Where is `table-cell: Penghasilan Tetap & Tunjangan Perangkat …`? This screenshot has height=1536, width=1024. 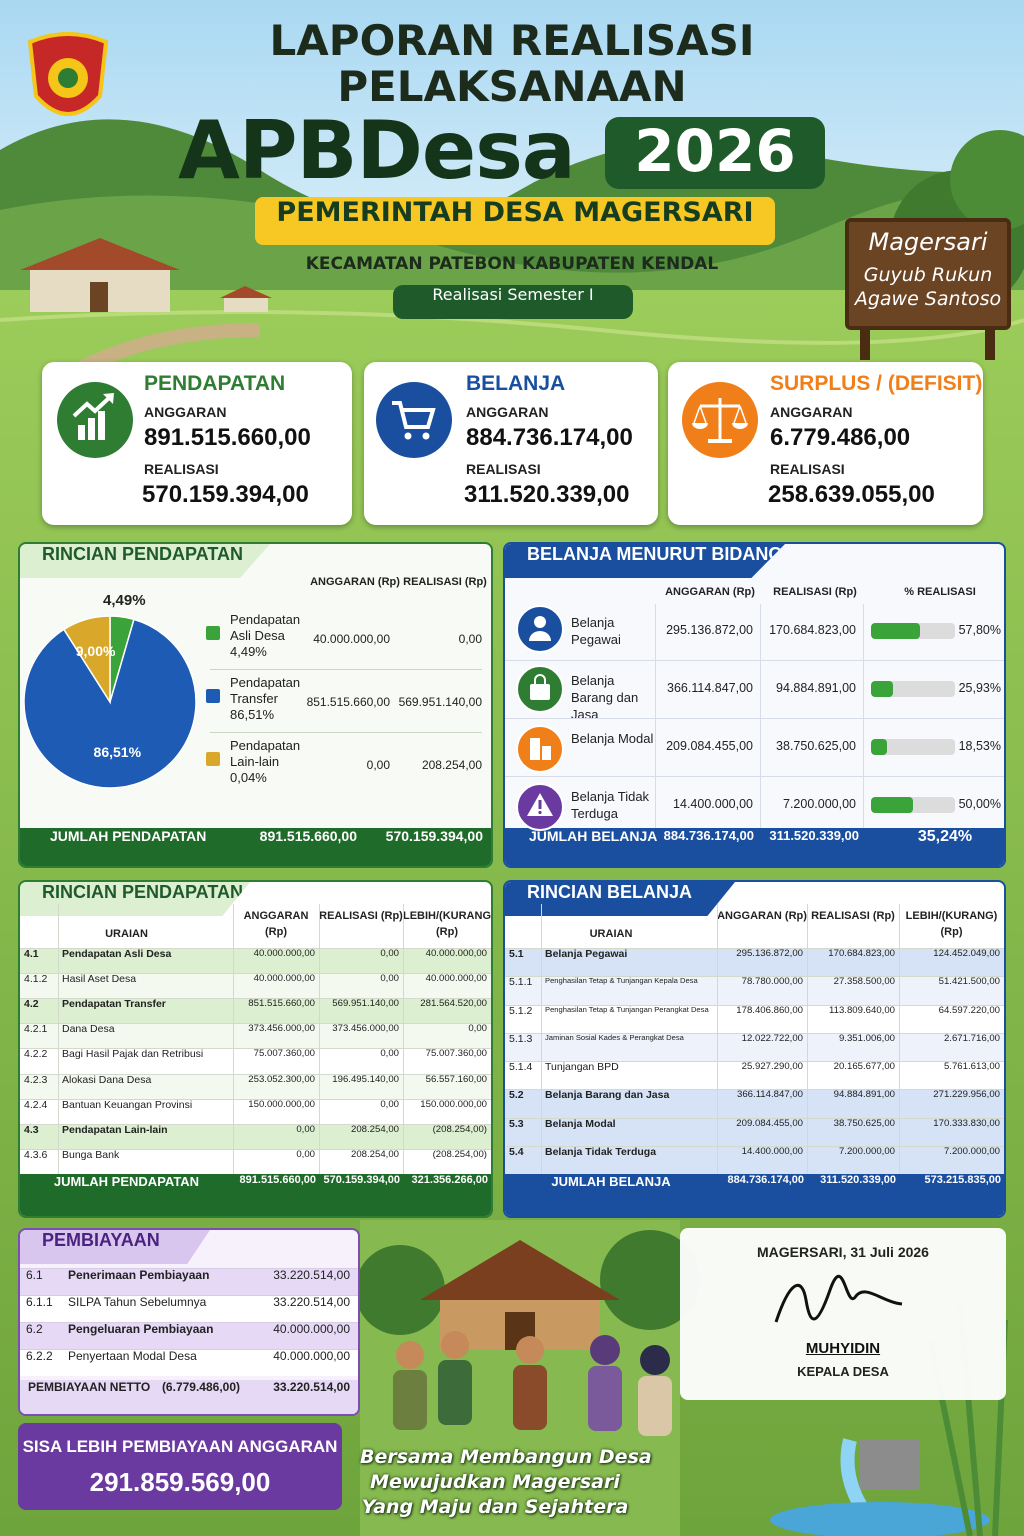 table-cell: Penghasilan Tetap & Tunjangan Perangkat … is located at coordinates (627, 1009).